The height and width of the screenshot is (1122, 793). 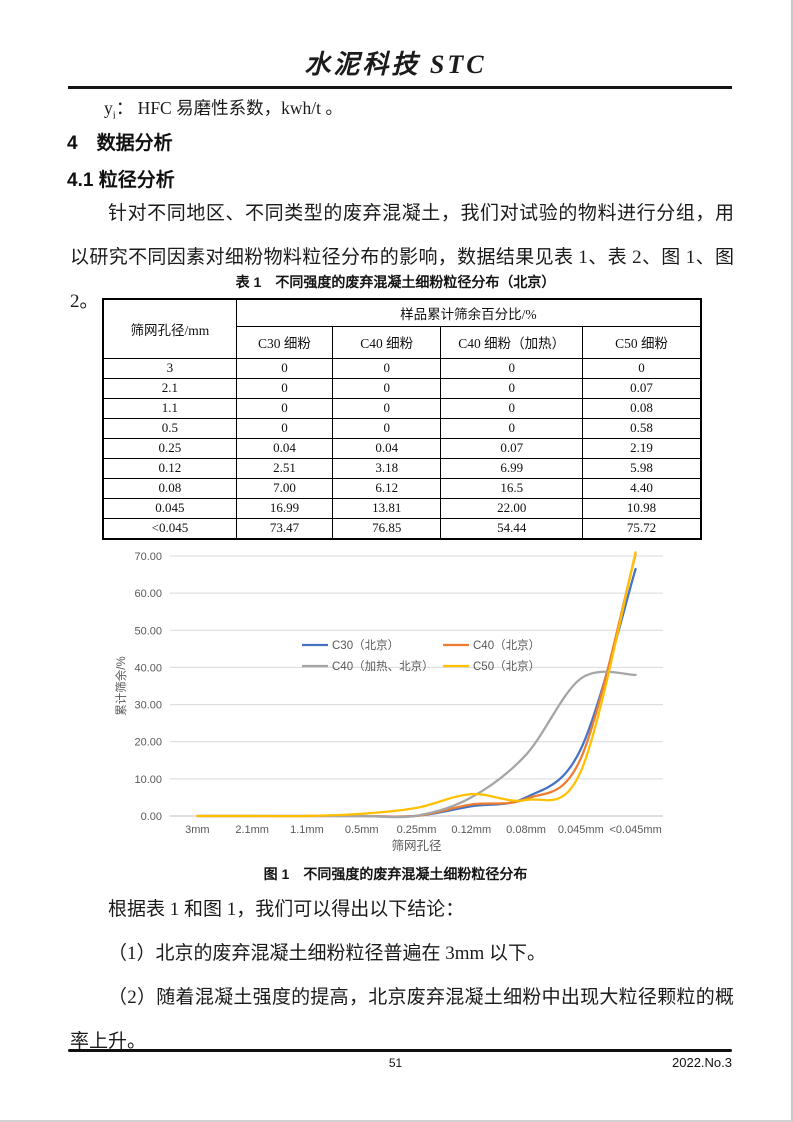 What do you see at coordinates (383, 666) in the screenshot?
I see `legend-label-2: C40（加热、北京）` at bounding box center [383, 666].